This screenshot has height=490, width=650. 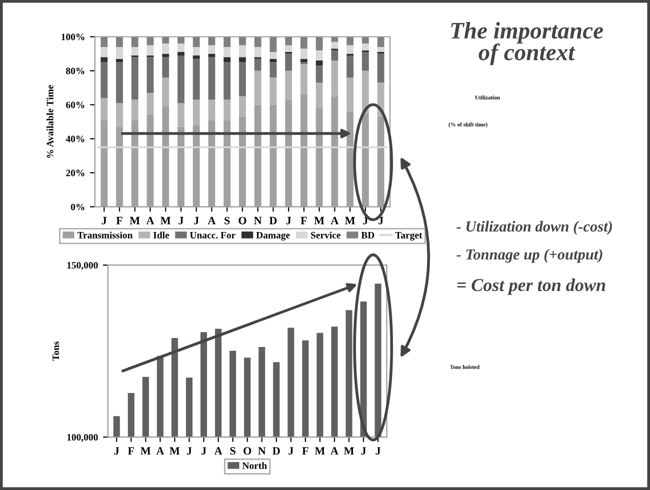 I want to click on legend-label: Damage, so click(x=273, y=236).